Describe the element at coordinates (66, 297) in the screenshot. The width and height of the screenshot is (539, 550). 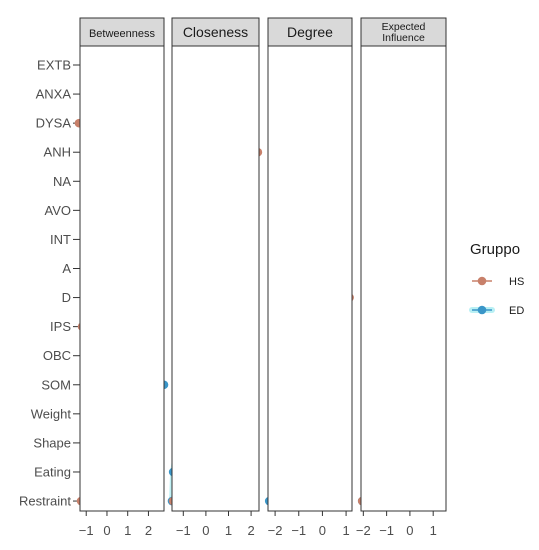
I see `y-tick-label: D` at that location.